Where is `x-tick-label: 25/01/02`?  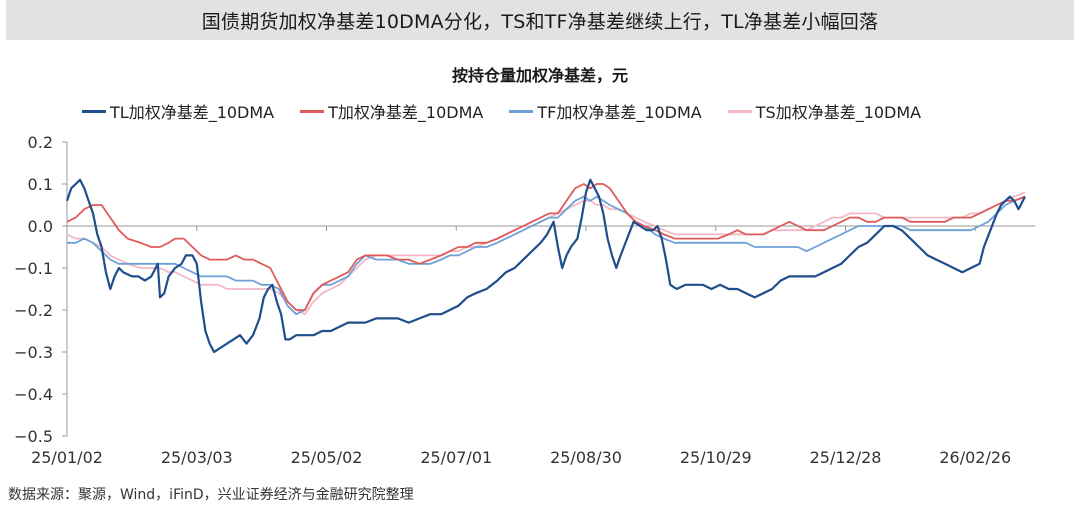
x-tick-label: 25/01/02 is located at coordinates (67, 457).